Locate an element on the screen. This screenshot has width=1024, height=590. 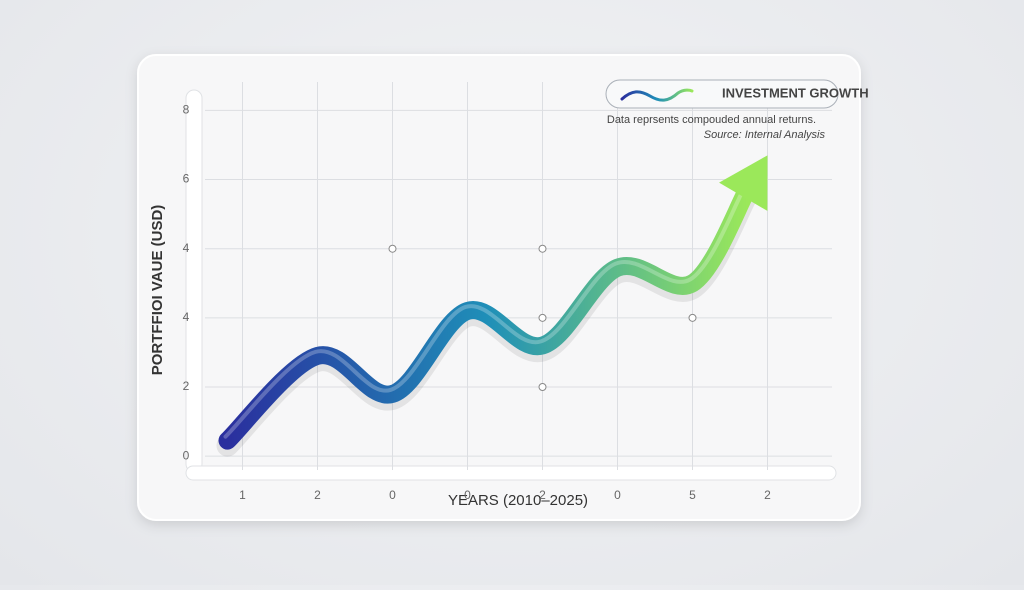
y-tick-label: 0 is located at coordinates (186, 455).